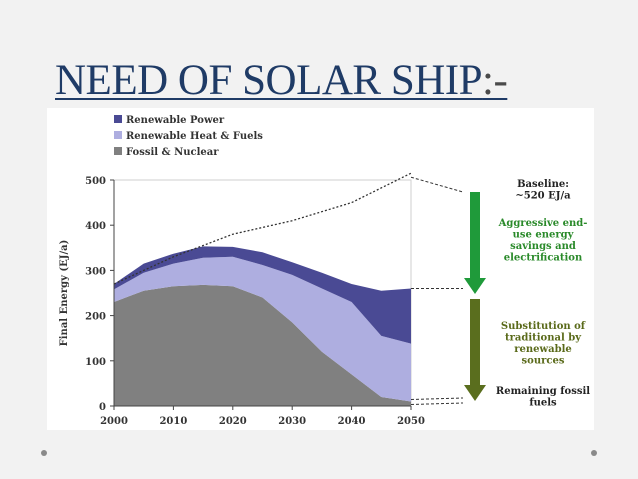 This screenshot has height=479, width=638. I want to click on slide-title-suffix: :-, so click(495, 80).